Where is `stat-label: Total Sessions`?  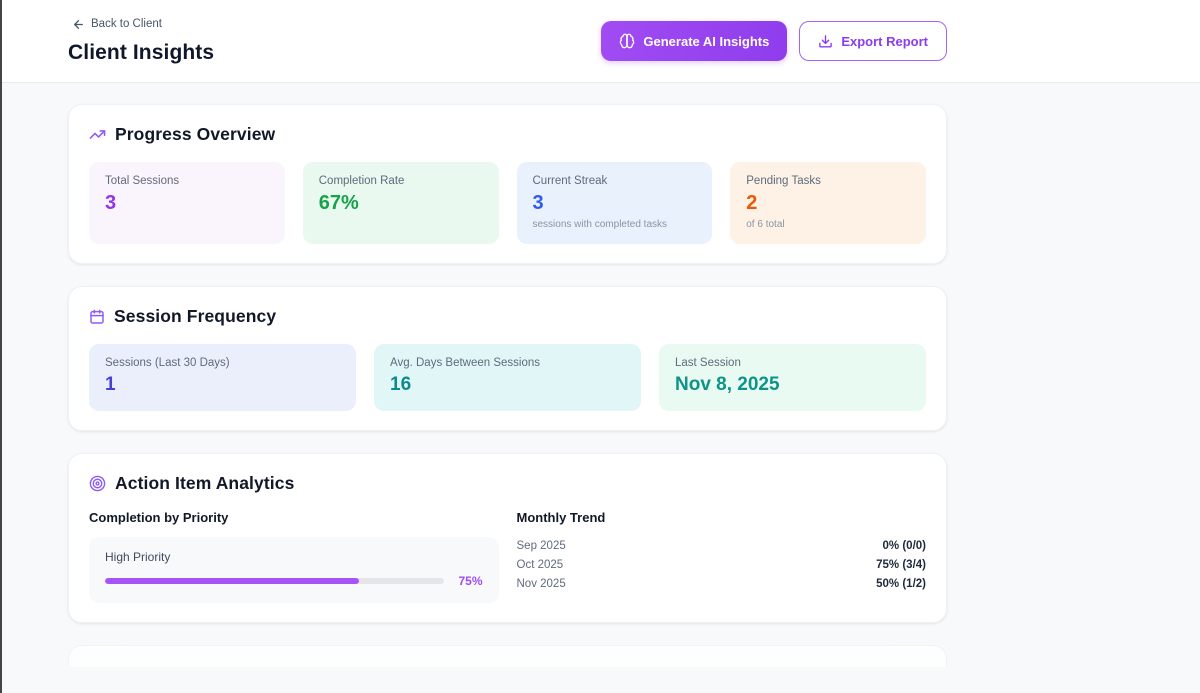
stat-label: Total Sessions is located at coordinates (142, 181).